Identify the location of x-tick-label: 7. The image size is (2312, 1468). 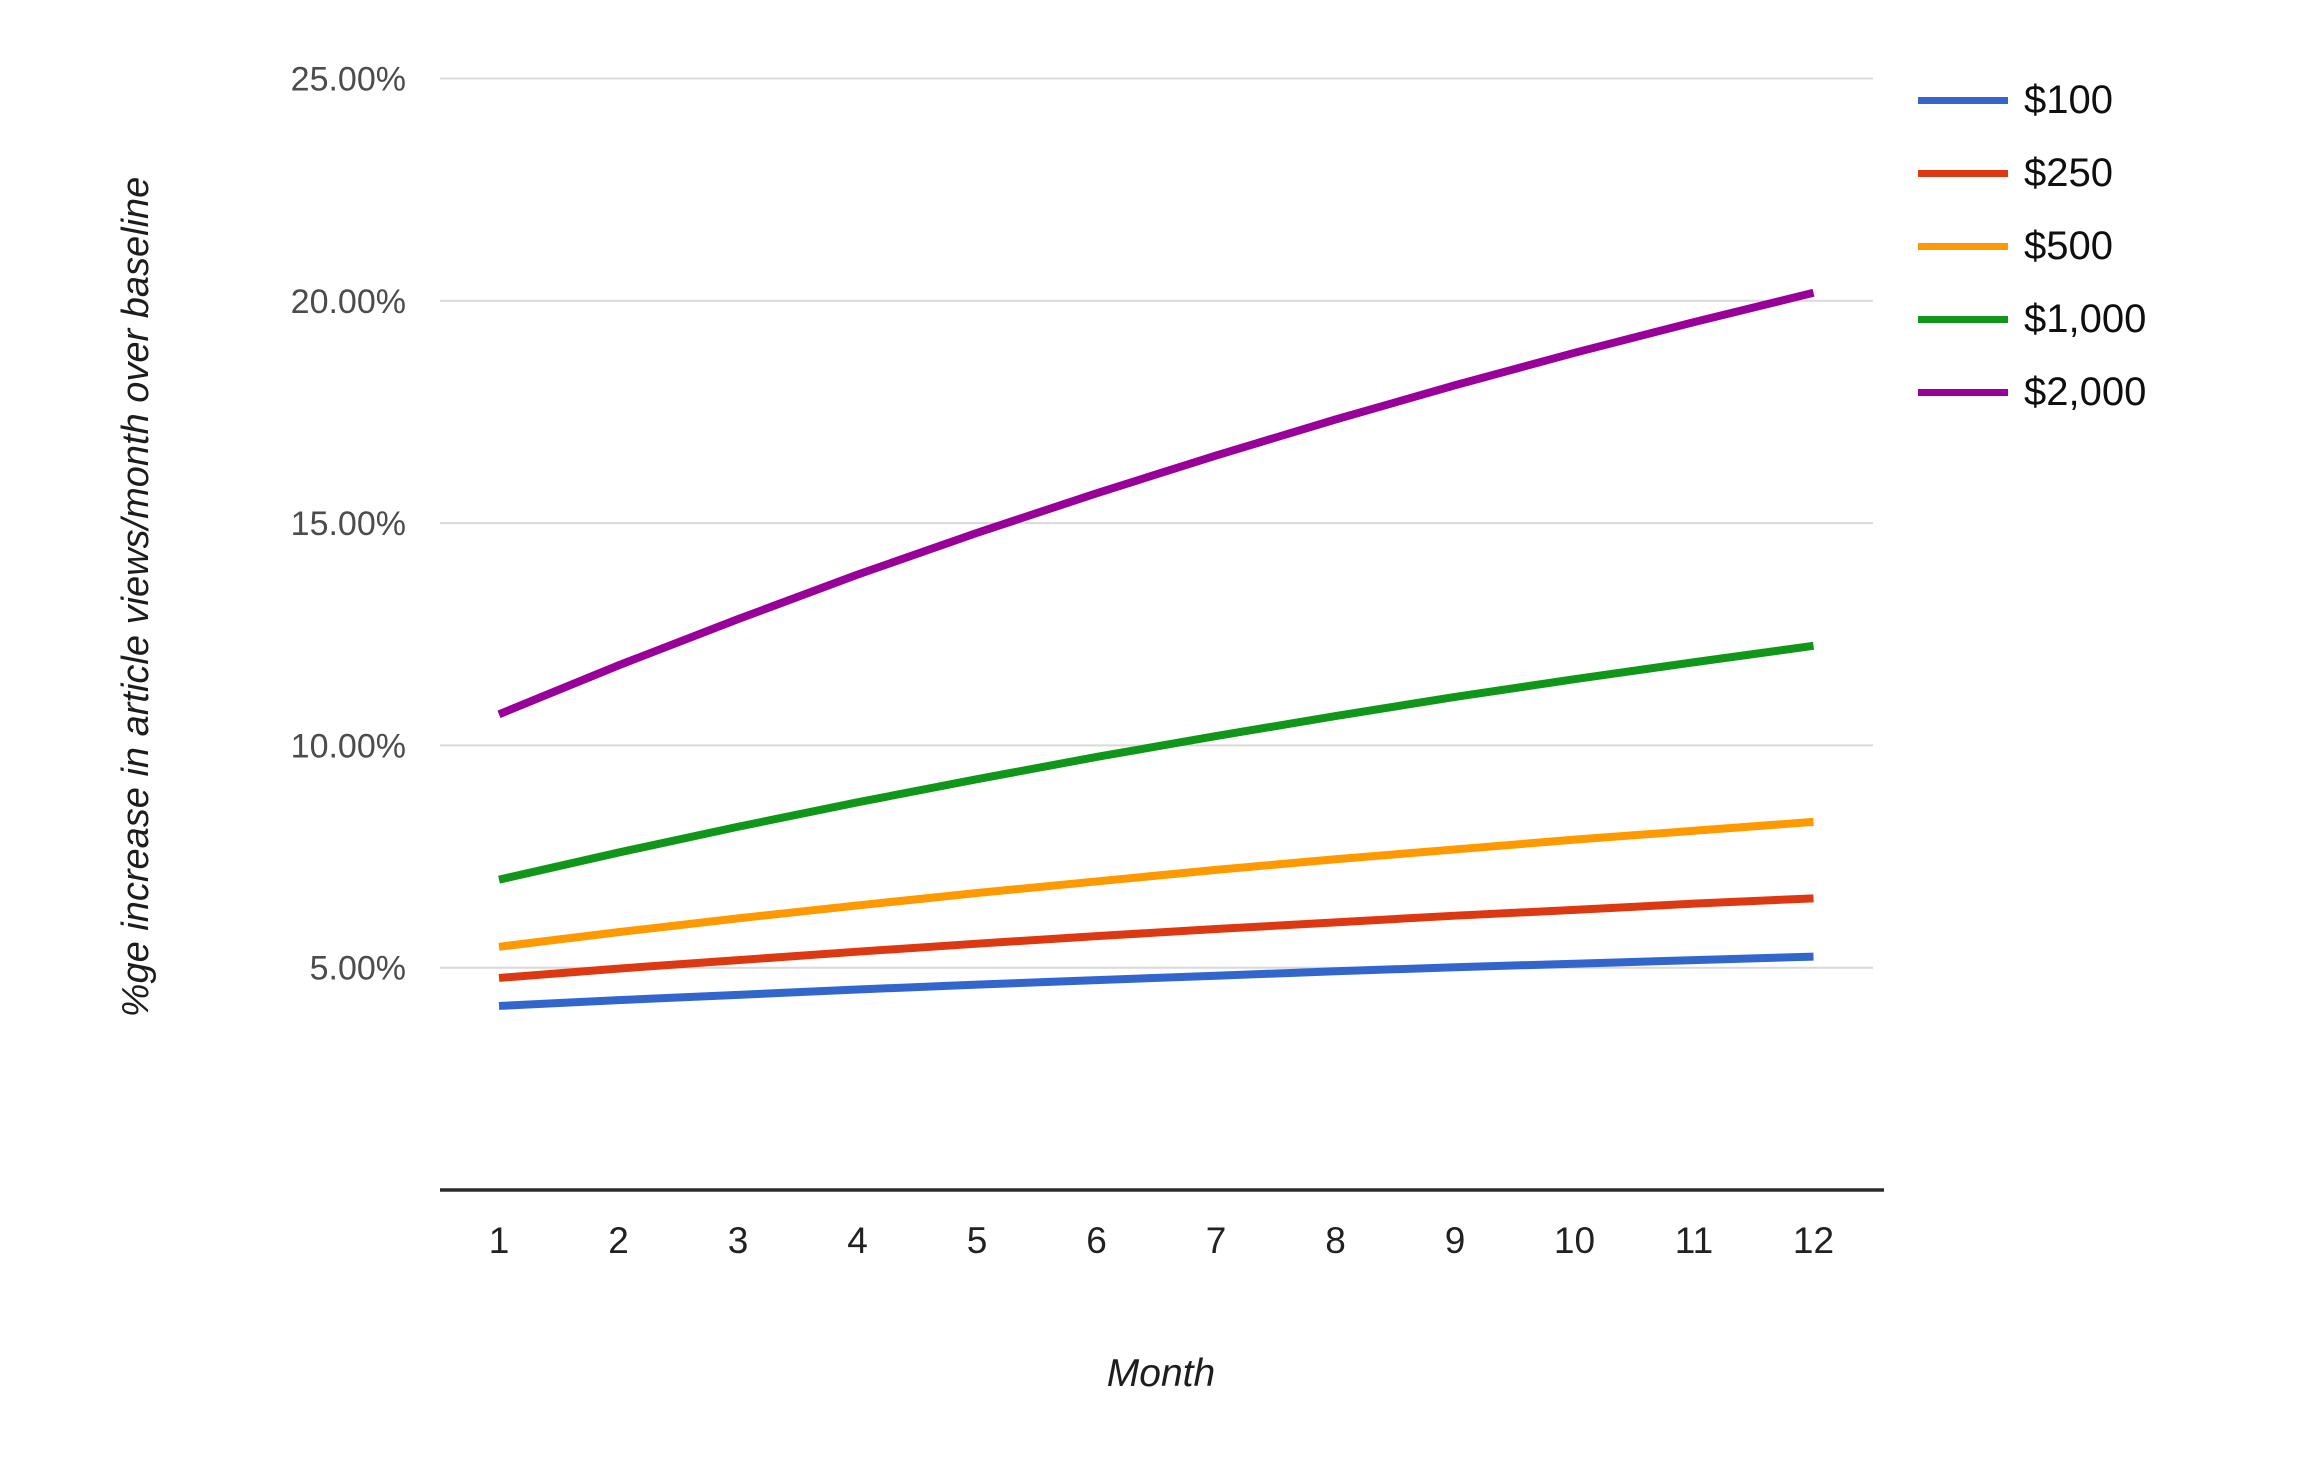
(1216, 1240).